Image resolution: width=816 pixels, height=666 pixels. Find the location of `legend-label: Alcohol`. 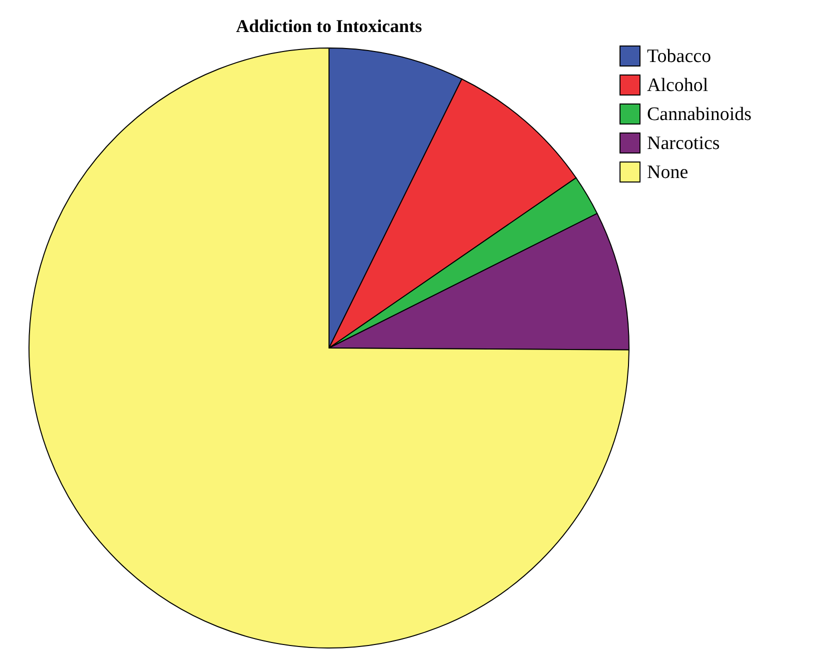

legend-label: Alcohol is located at coordinates (677, 85).